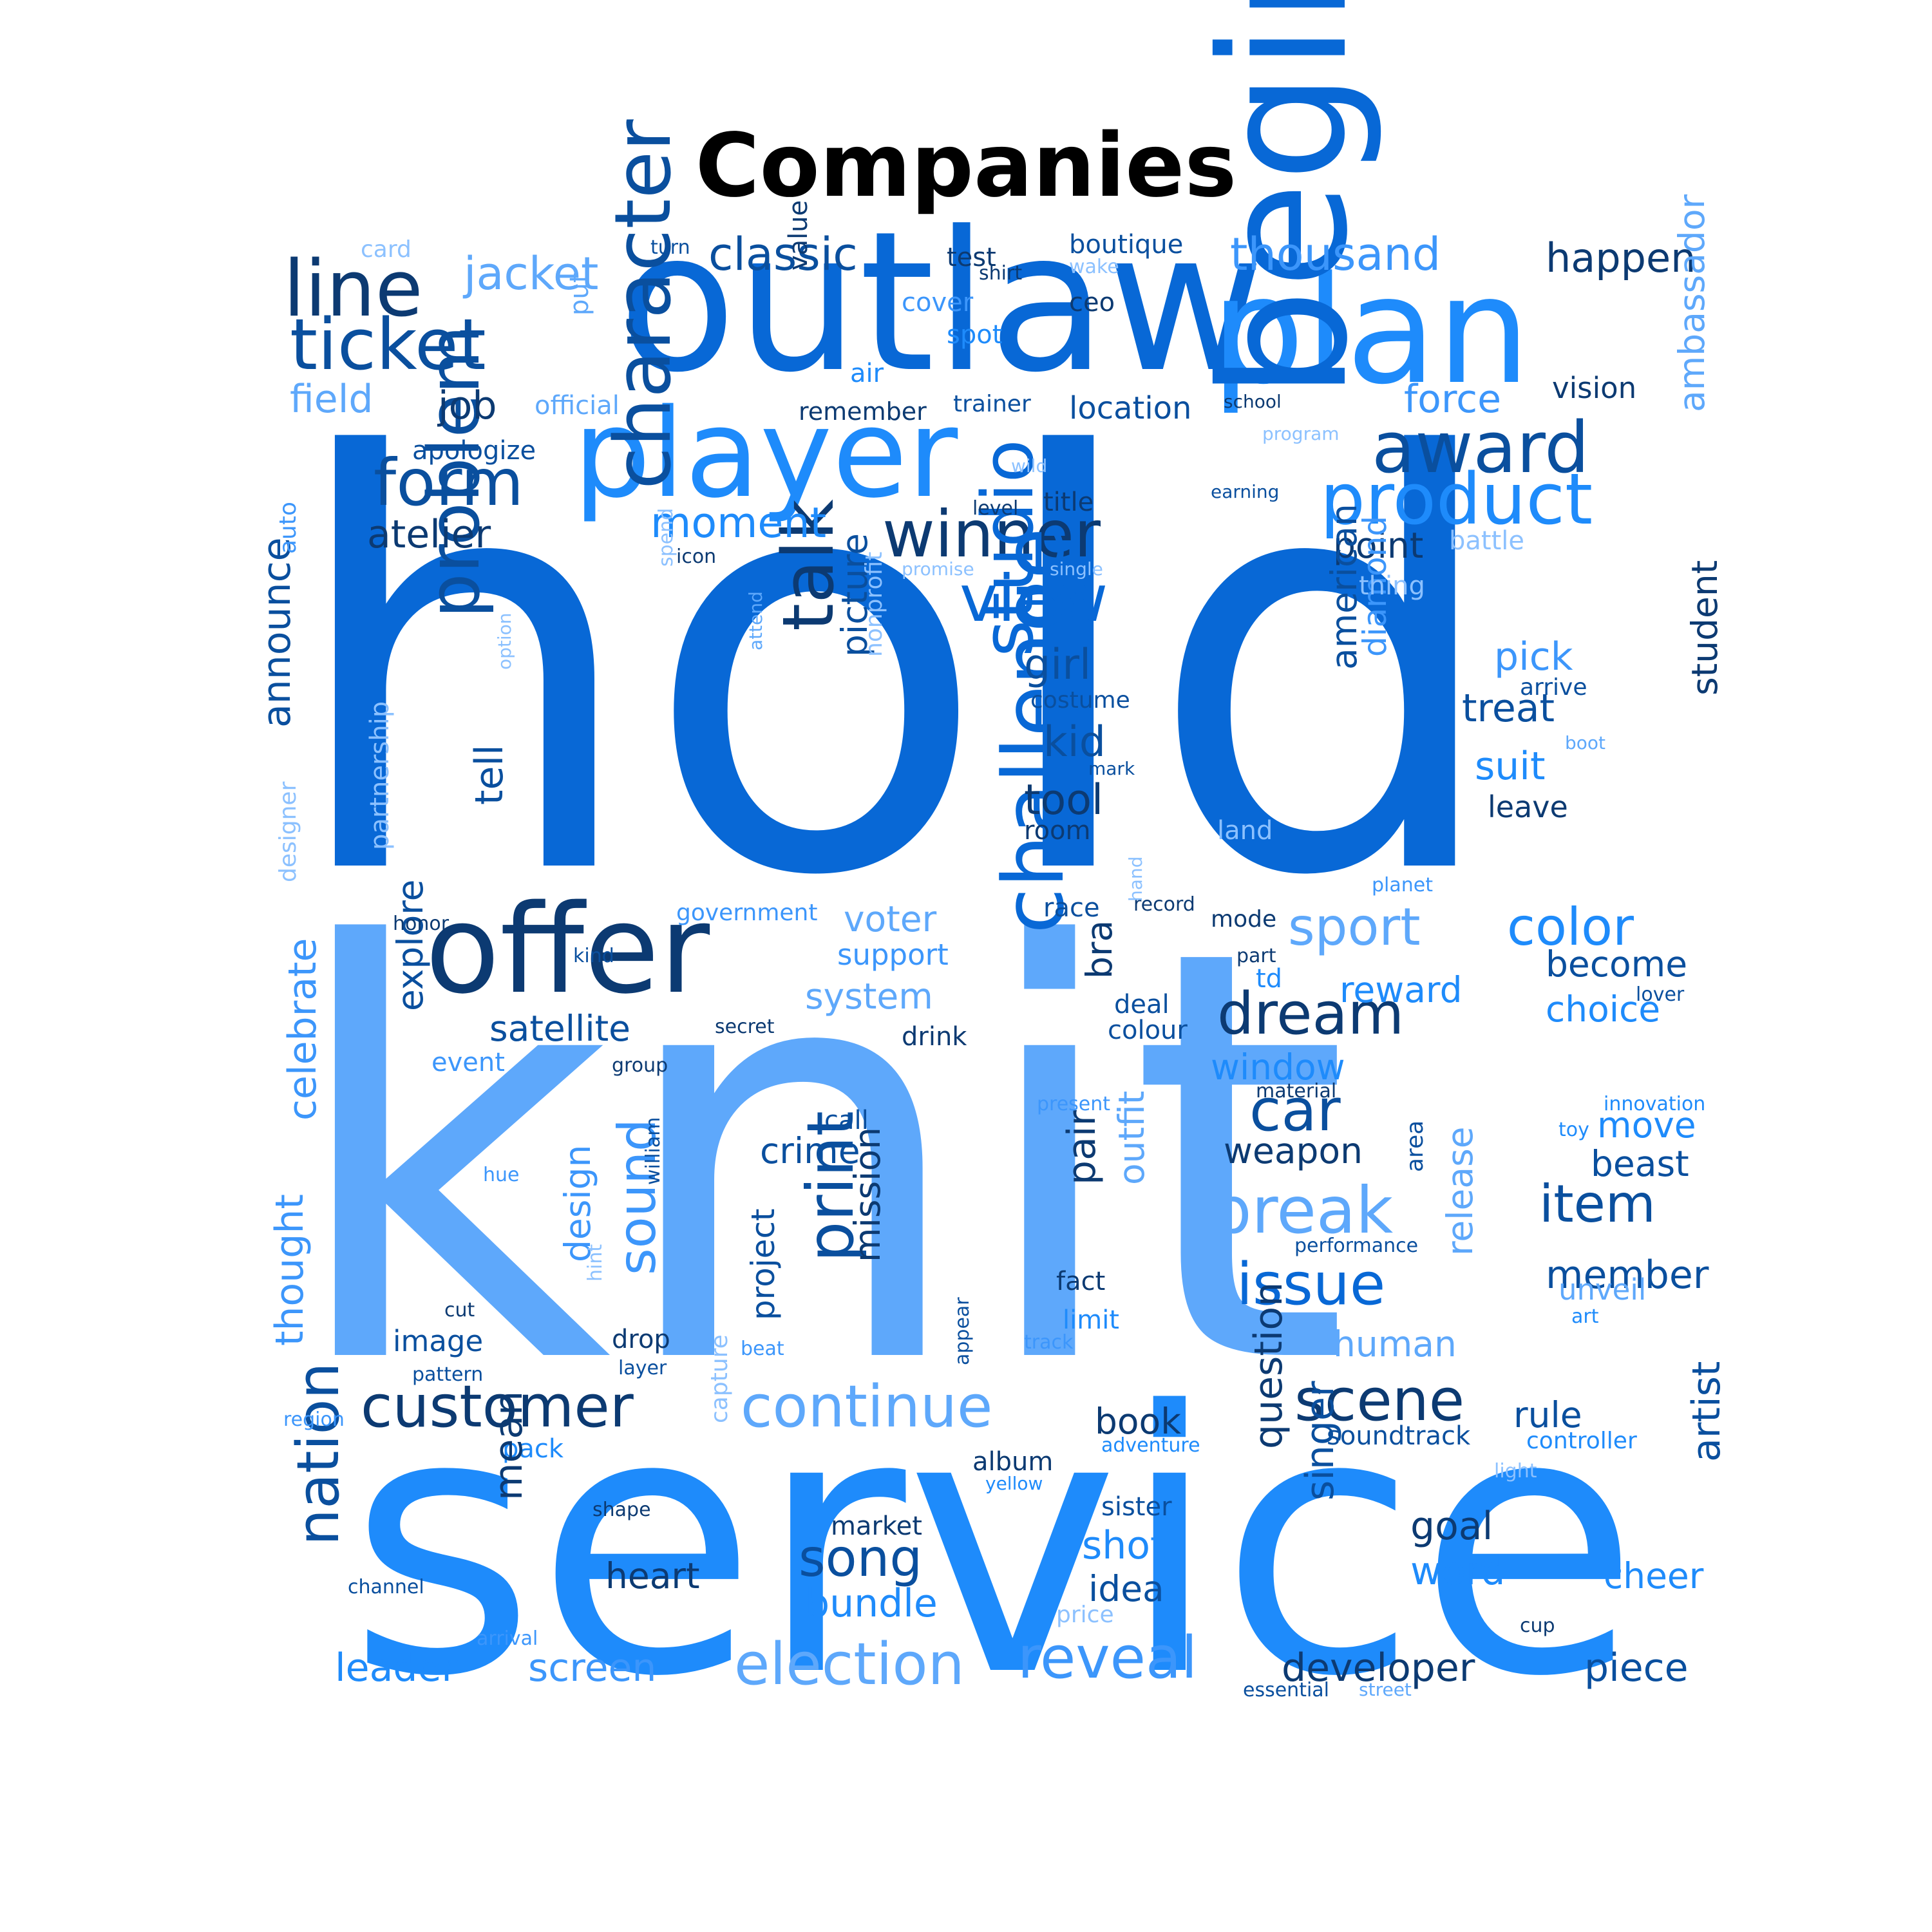  Describe the element at coordinates (1296, 1092) in the screenshot. I see `cloud-word: material` at that location.